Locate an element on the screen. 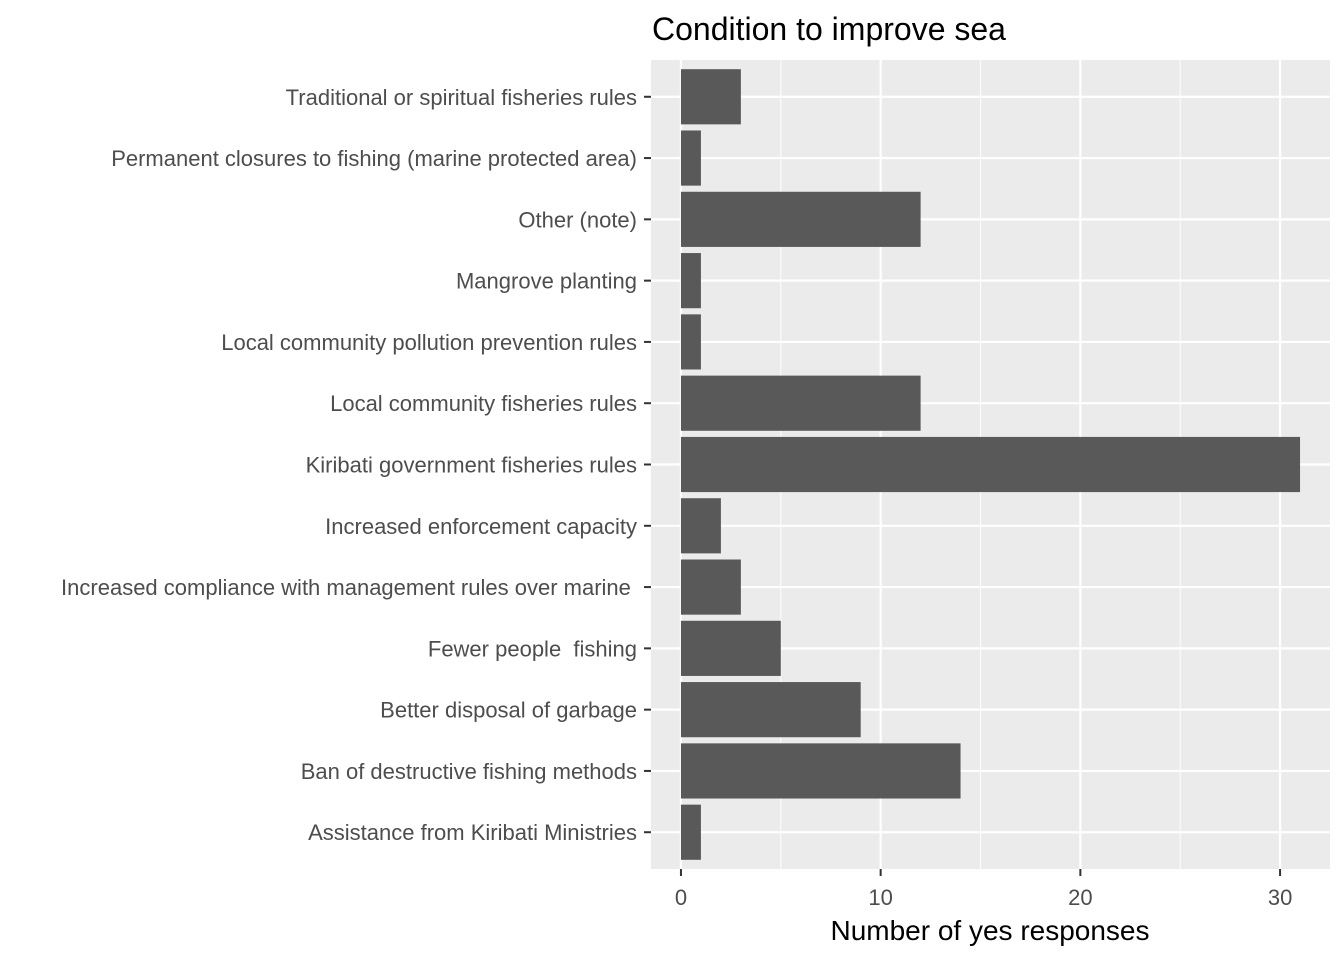 This screenshot has height=960, width=1344. y-tick-label: Increased enforcement capacity is located at coordinates (481, 526).